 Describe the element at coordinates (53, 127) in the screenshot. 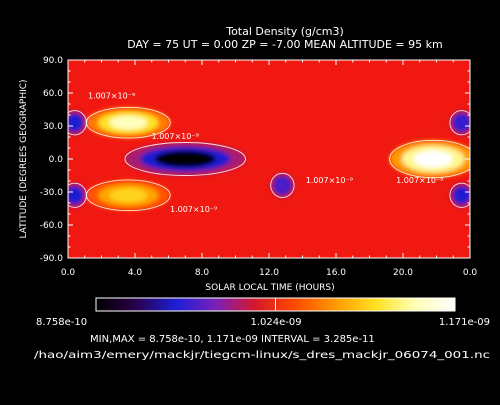

I see `y-tick-label: 30.0` at that location.